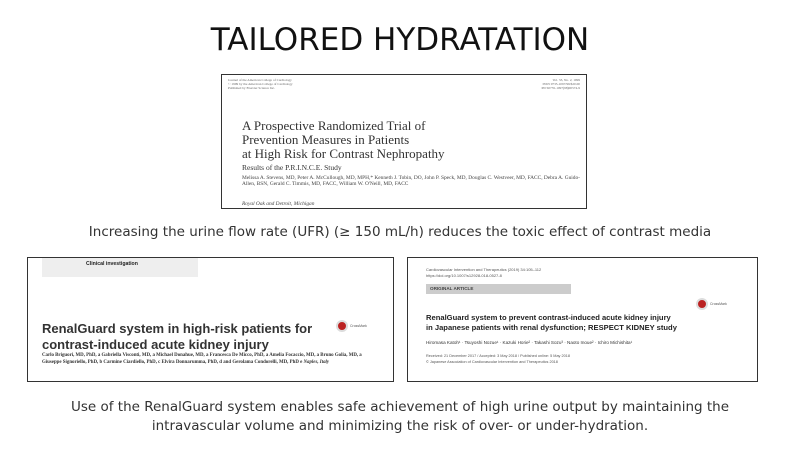 The height and width of the screenshot is (450, 800). I want to click on title-line: contrast-induced acute kidney injury, so click(155, 344).